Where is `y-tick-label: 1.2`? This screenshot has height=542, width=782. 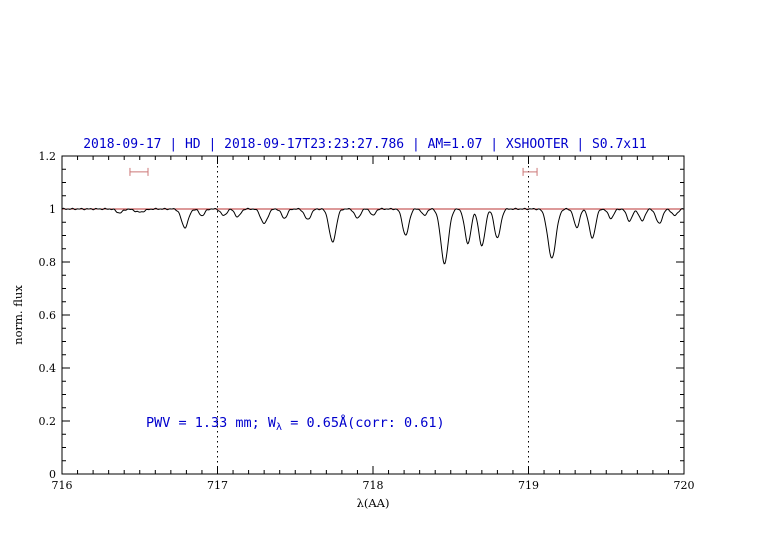 y-tick-label: 1.2 is located at coordinates (48, 156).